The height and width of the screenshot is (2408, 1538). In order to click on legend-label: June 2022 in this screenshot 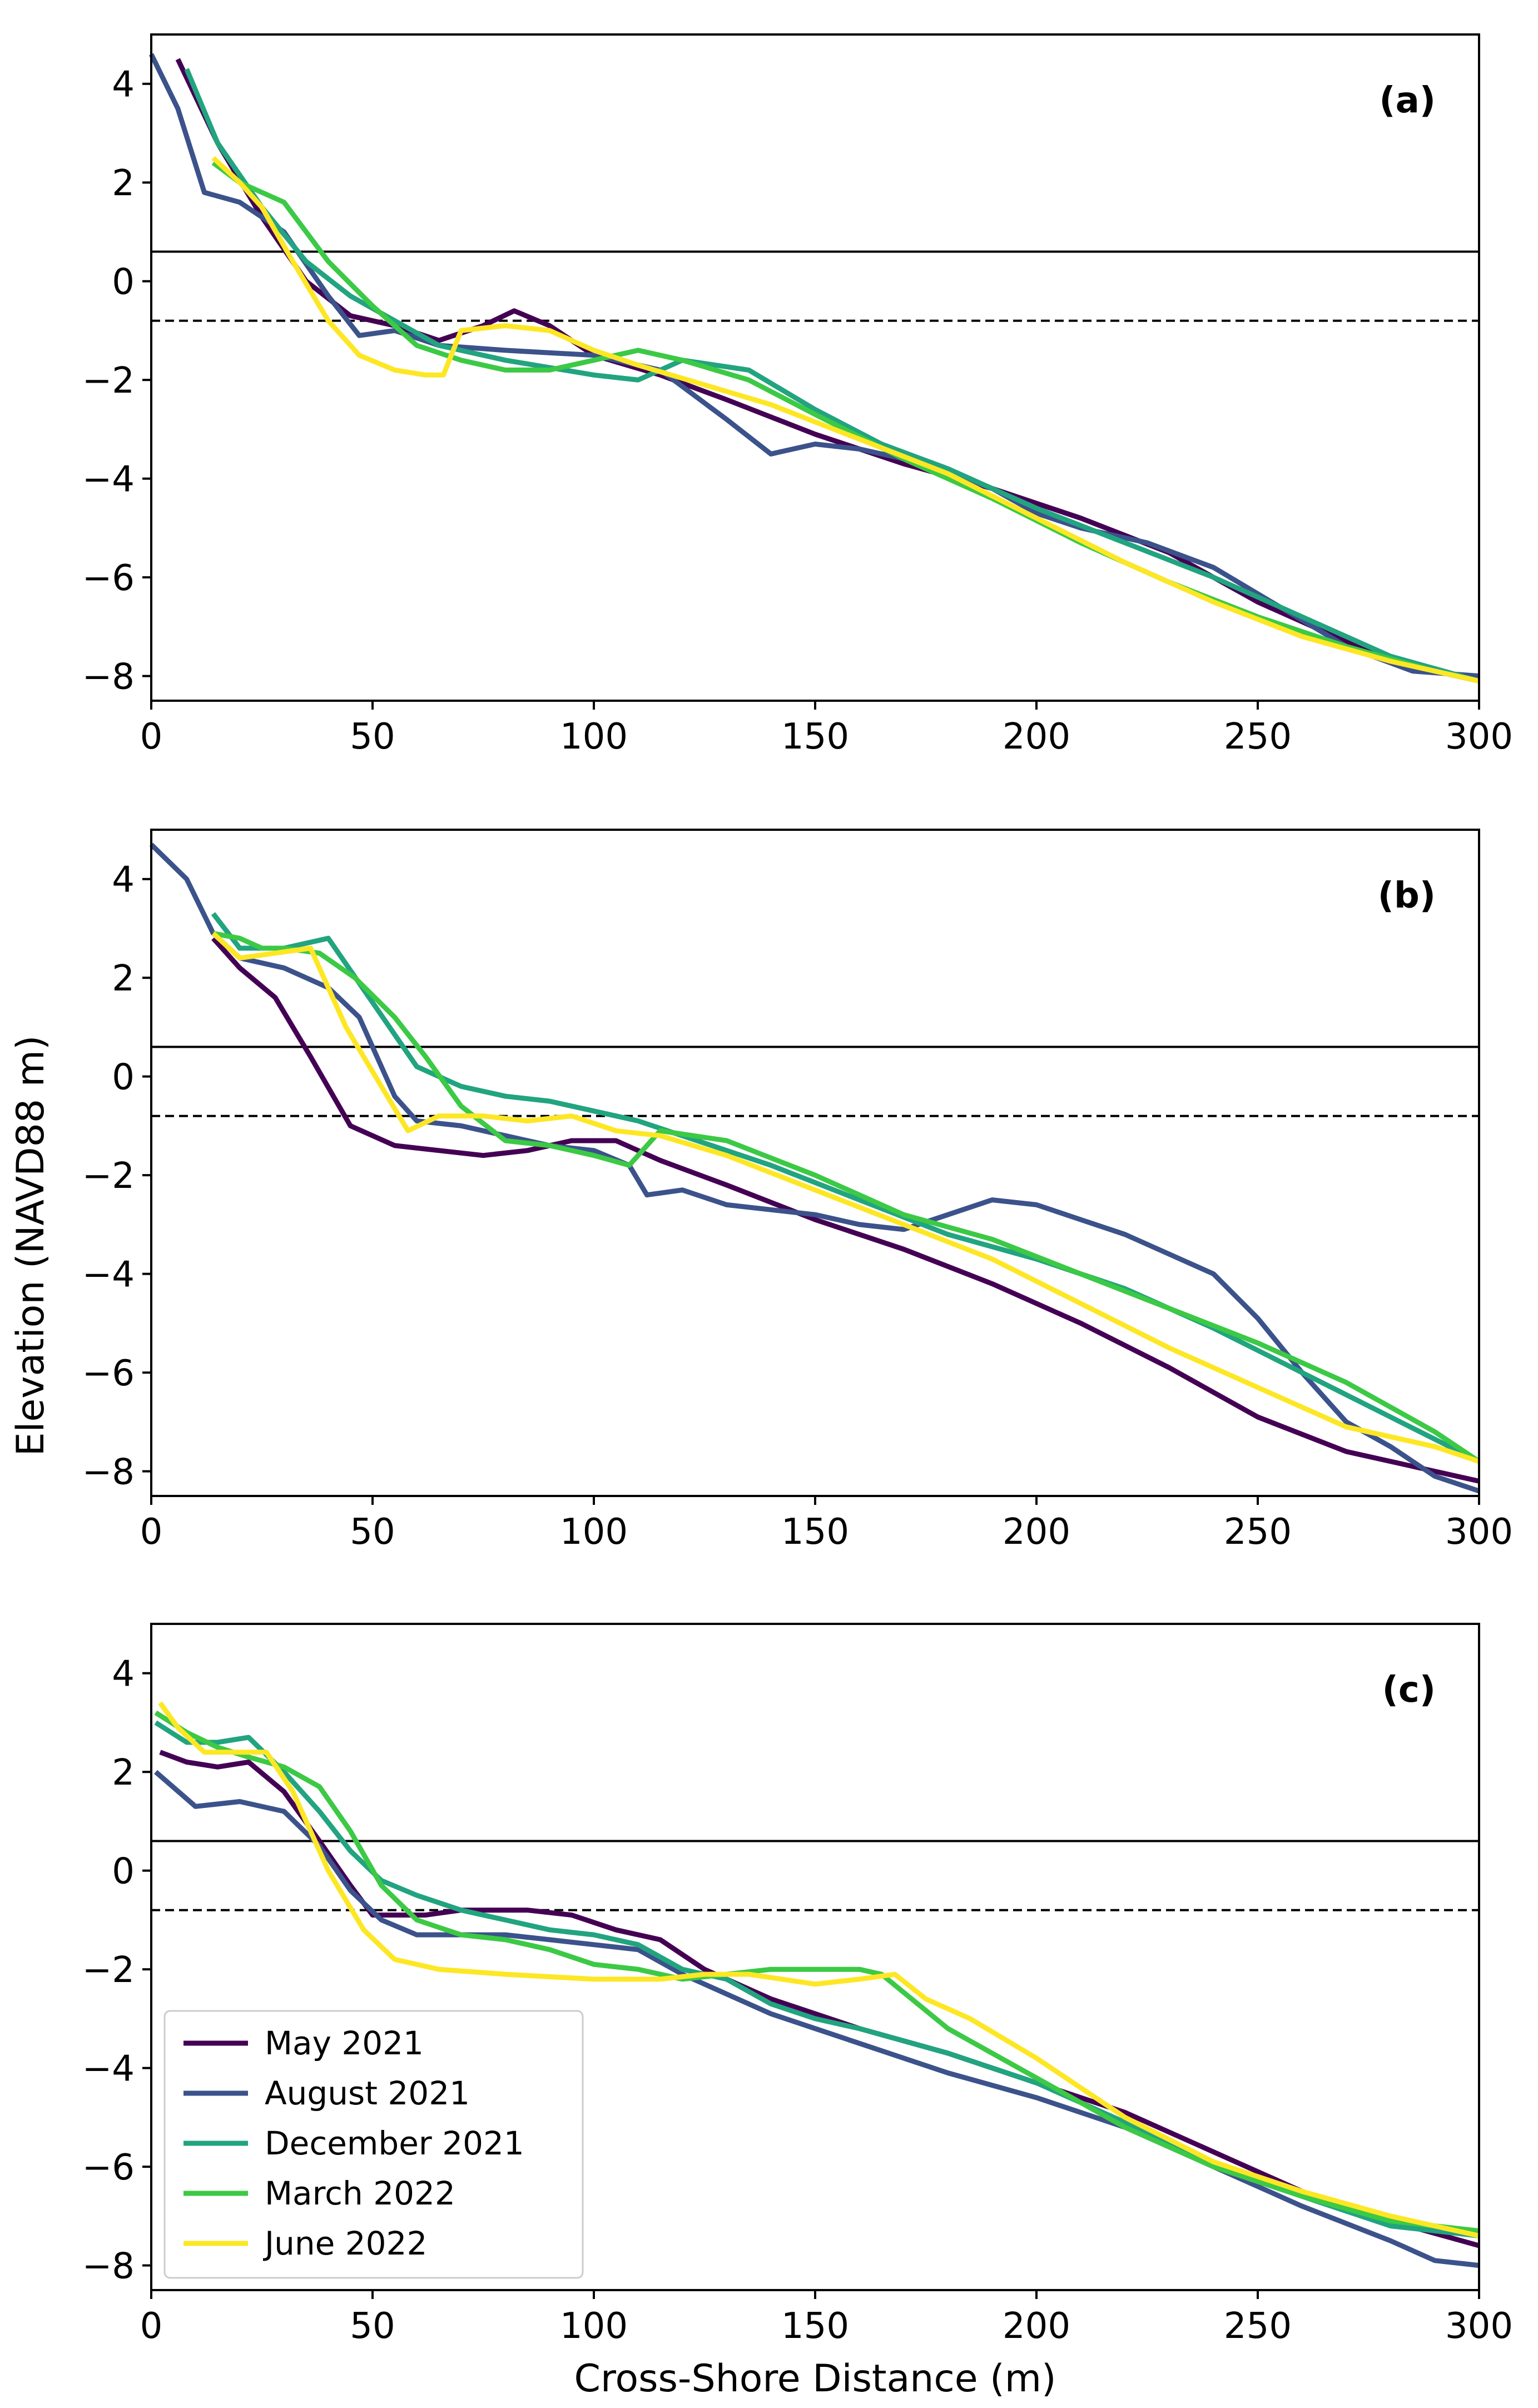, I will do `click(345, 2243)`.